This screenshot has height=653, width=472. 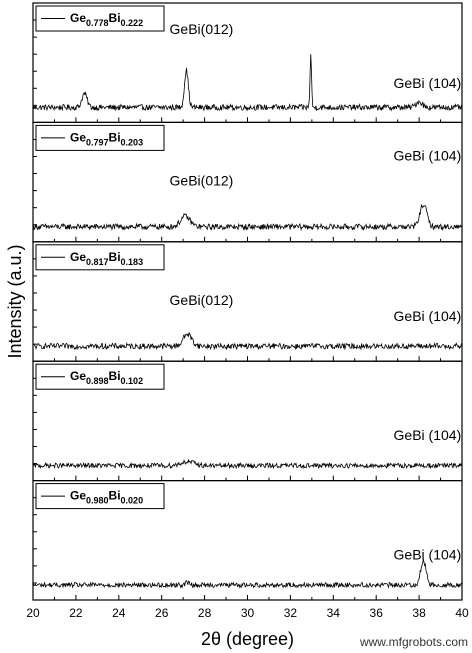 What do you see at coordinates (119, 613) in the screenshot?
I see `x-tick-label: 24` at bounding box center [119, 613].